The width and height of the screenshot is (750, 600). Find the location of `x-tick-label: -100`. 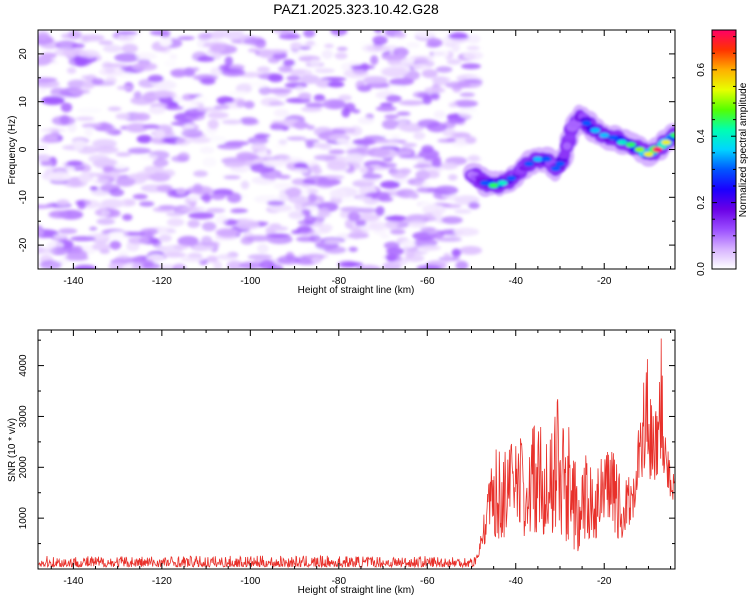

x-tick-label: -100 is located at coordinates (250, 281).